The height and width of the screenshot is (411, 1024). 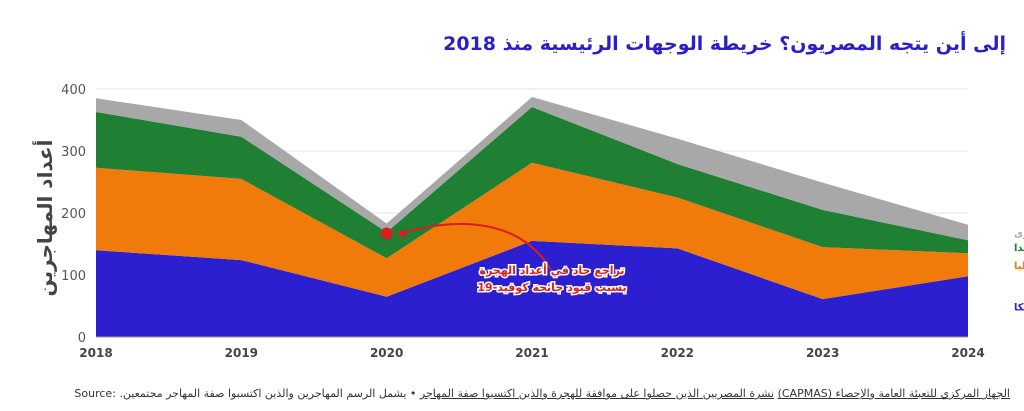 I want to click on x-tick-label-2022: 2022, so click(x=677, y=353).